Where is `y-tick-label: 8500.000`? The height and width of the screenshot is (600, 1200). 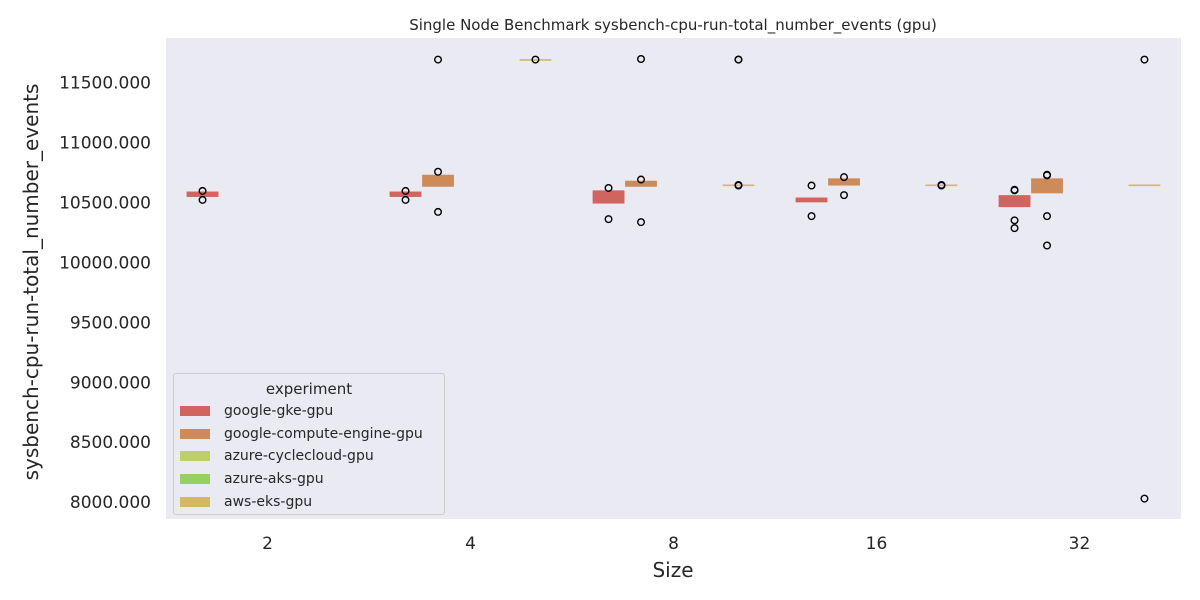
y-tick-label: 8500.000 is located at coordinates (110, 443).